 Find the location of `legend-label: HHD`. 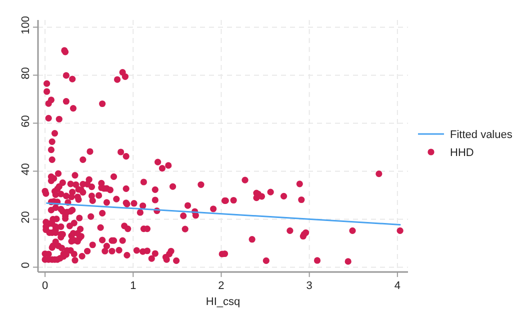

legend-label: HHD is located at coordinates (462, 153).